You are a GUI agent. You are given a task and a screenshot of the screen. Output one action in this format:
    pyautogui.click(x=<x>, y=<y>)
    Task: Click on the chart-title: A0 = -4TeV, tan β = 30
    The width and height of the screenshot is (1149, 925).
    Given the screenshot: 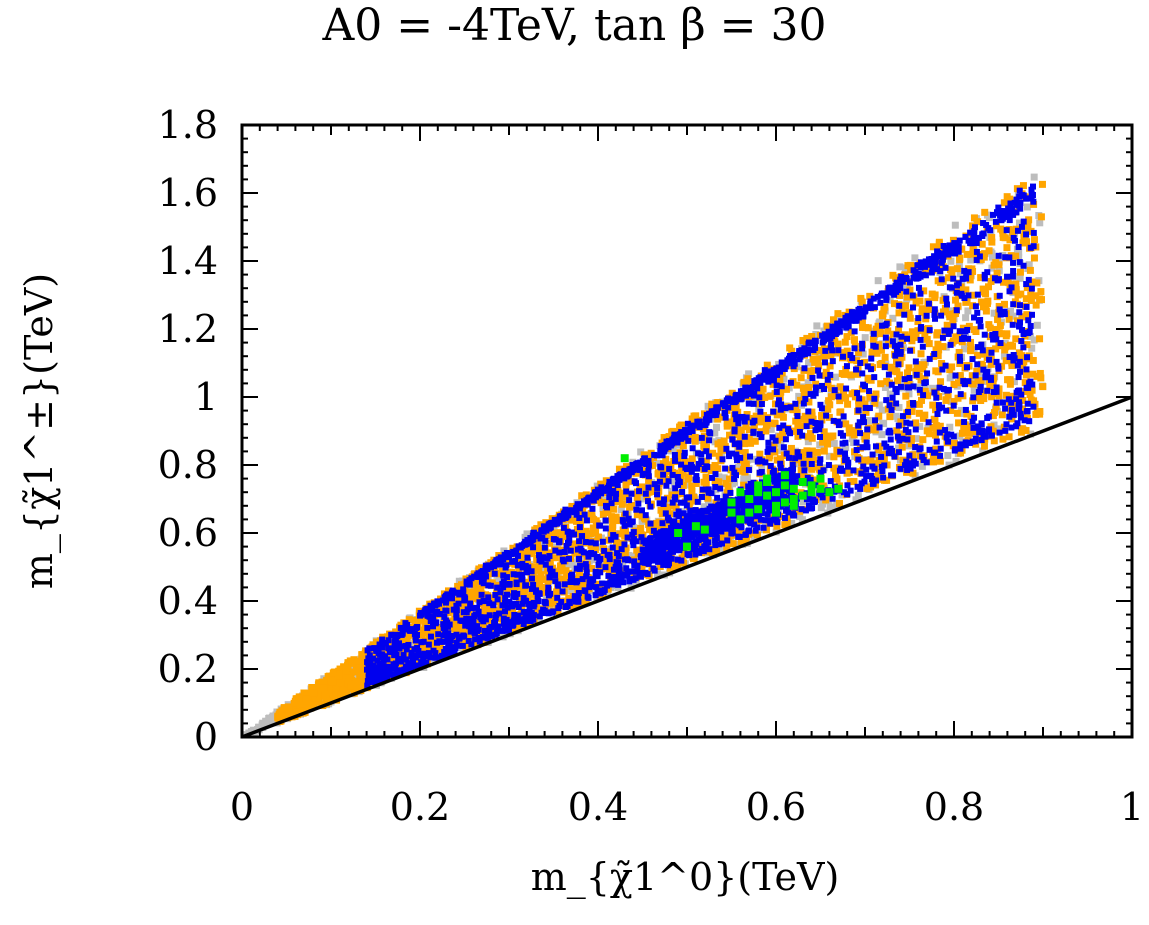 What is the action you would take?
    pyautogui.click(x=574, y=25)
    